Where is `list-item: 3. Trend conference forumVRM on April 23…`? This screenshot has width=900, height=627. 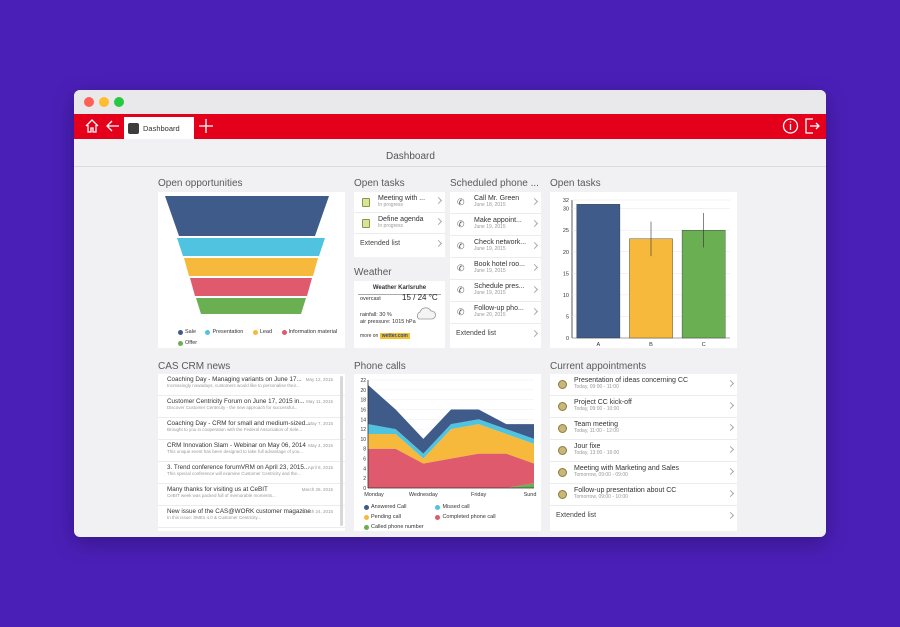
list-item: 3. Trend conference forumVRM on April 23… is located at coordinates (251, 473).